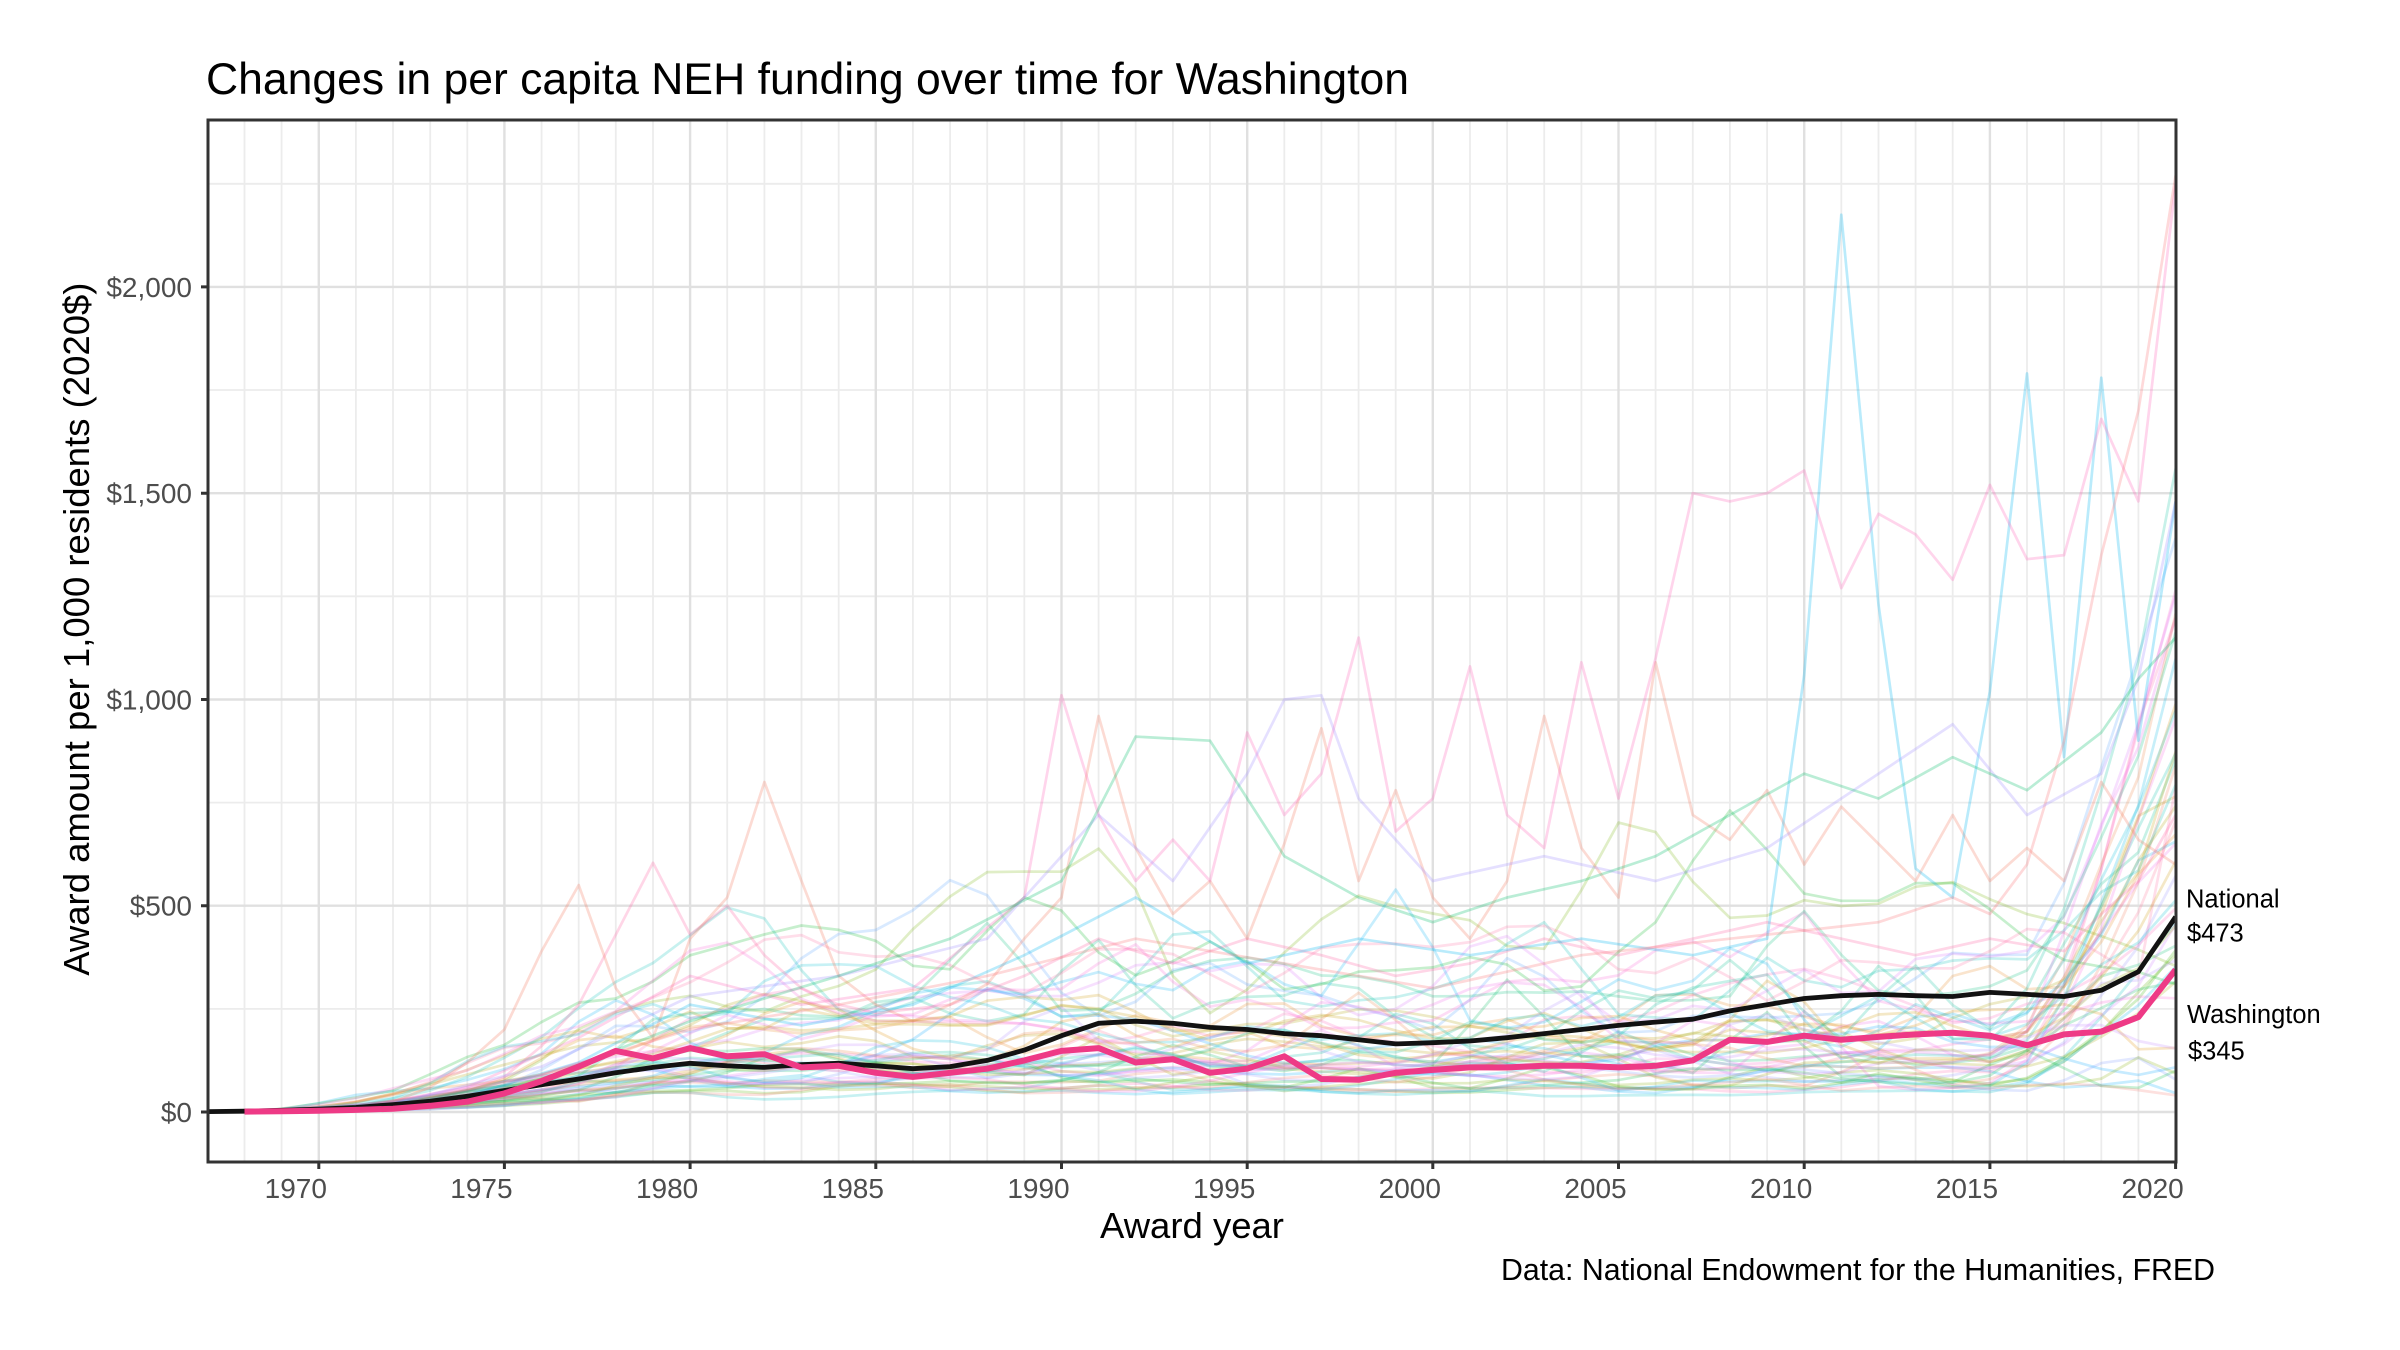 Image resolution: width=2400 pixels, height=1350 pixels. Describe the element at coordinates (1781, 1188) in the screenshot. I see `svg-text: 2010` at that location.